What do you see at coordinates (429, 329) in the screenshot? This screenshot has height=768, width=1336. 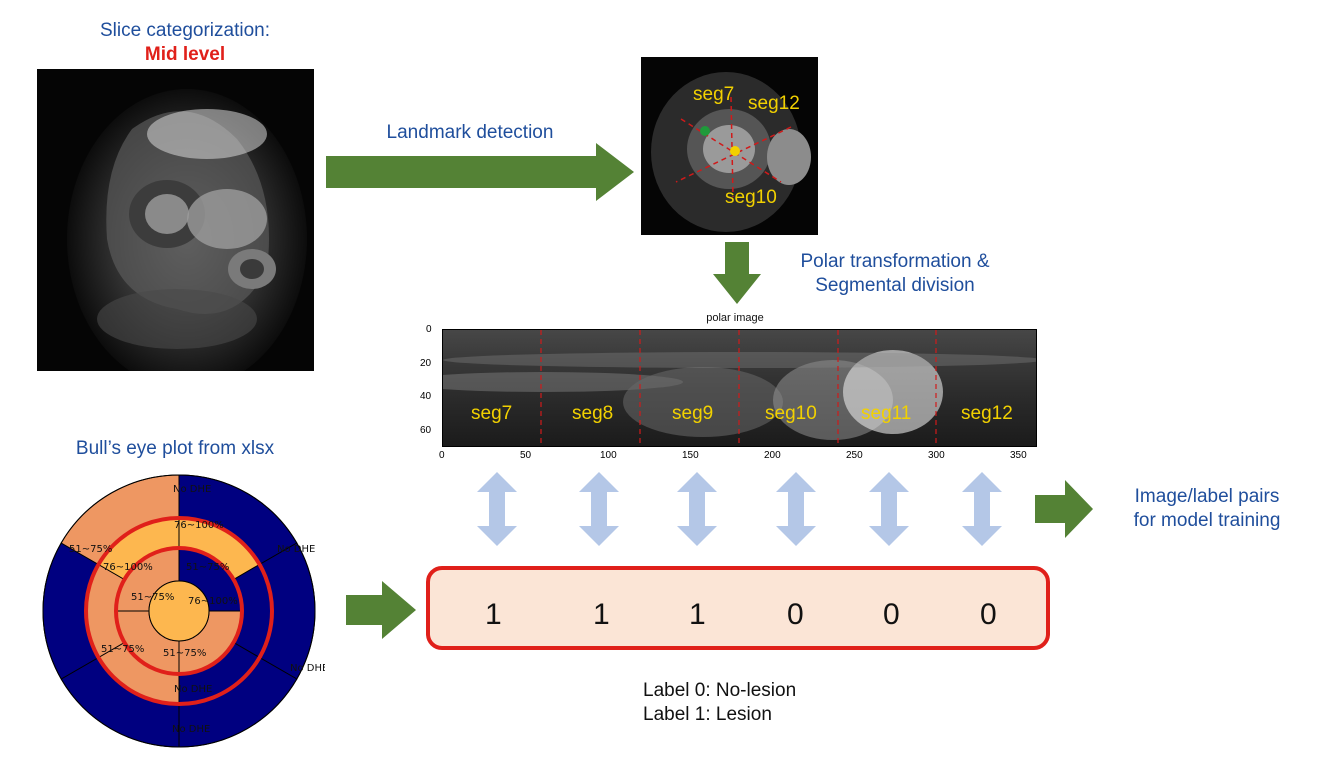 I see `polar-y-tick: 0` at bounding box center [429, 329].